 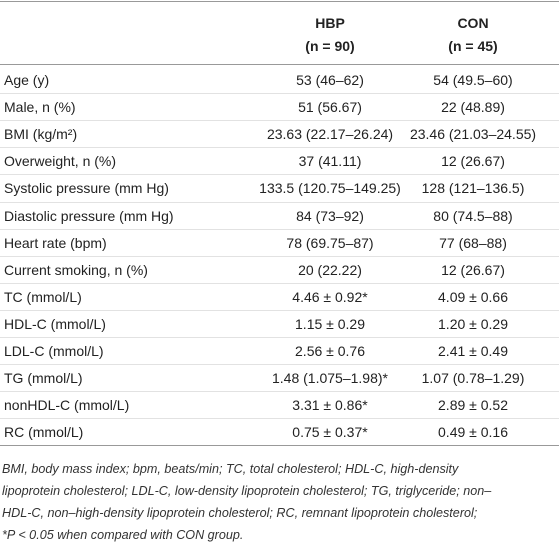 What do you see at coordinates (330, 107) in the screenshot?
I see `cell: 51 (56.67)` at bounding box center [330, 107].